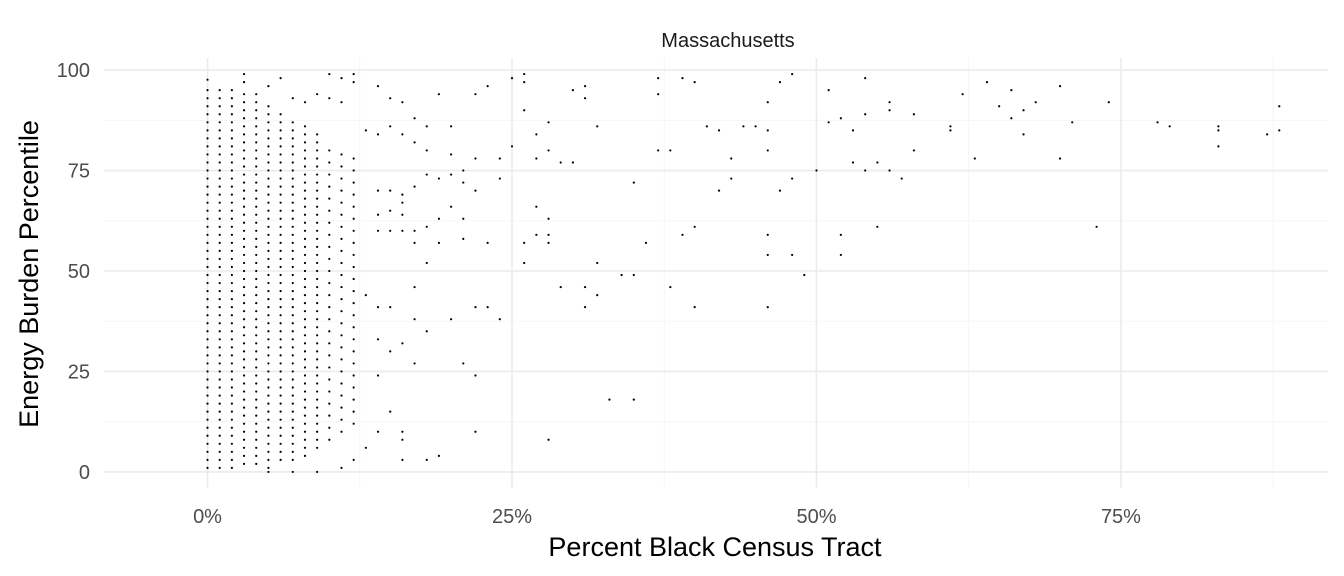 Image resolution: width=1344 pixels, height=576 pixels. Describe the element at coordinates (727, 41) in the screenshot. I see `facet-title: Massachusetts` at that location.